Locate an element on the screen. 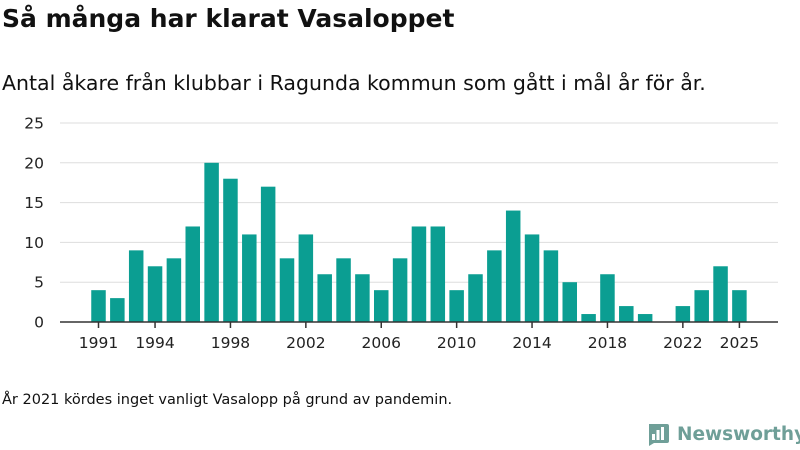 The width and height of the screenshot is (800, 450). x-tick-label: 2010 is located at coordinates (456, 343).